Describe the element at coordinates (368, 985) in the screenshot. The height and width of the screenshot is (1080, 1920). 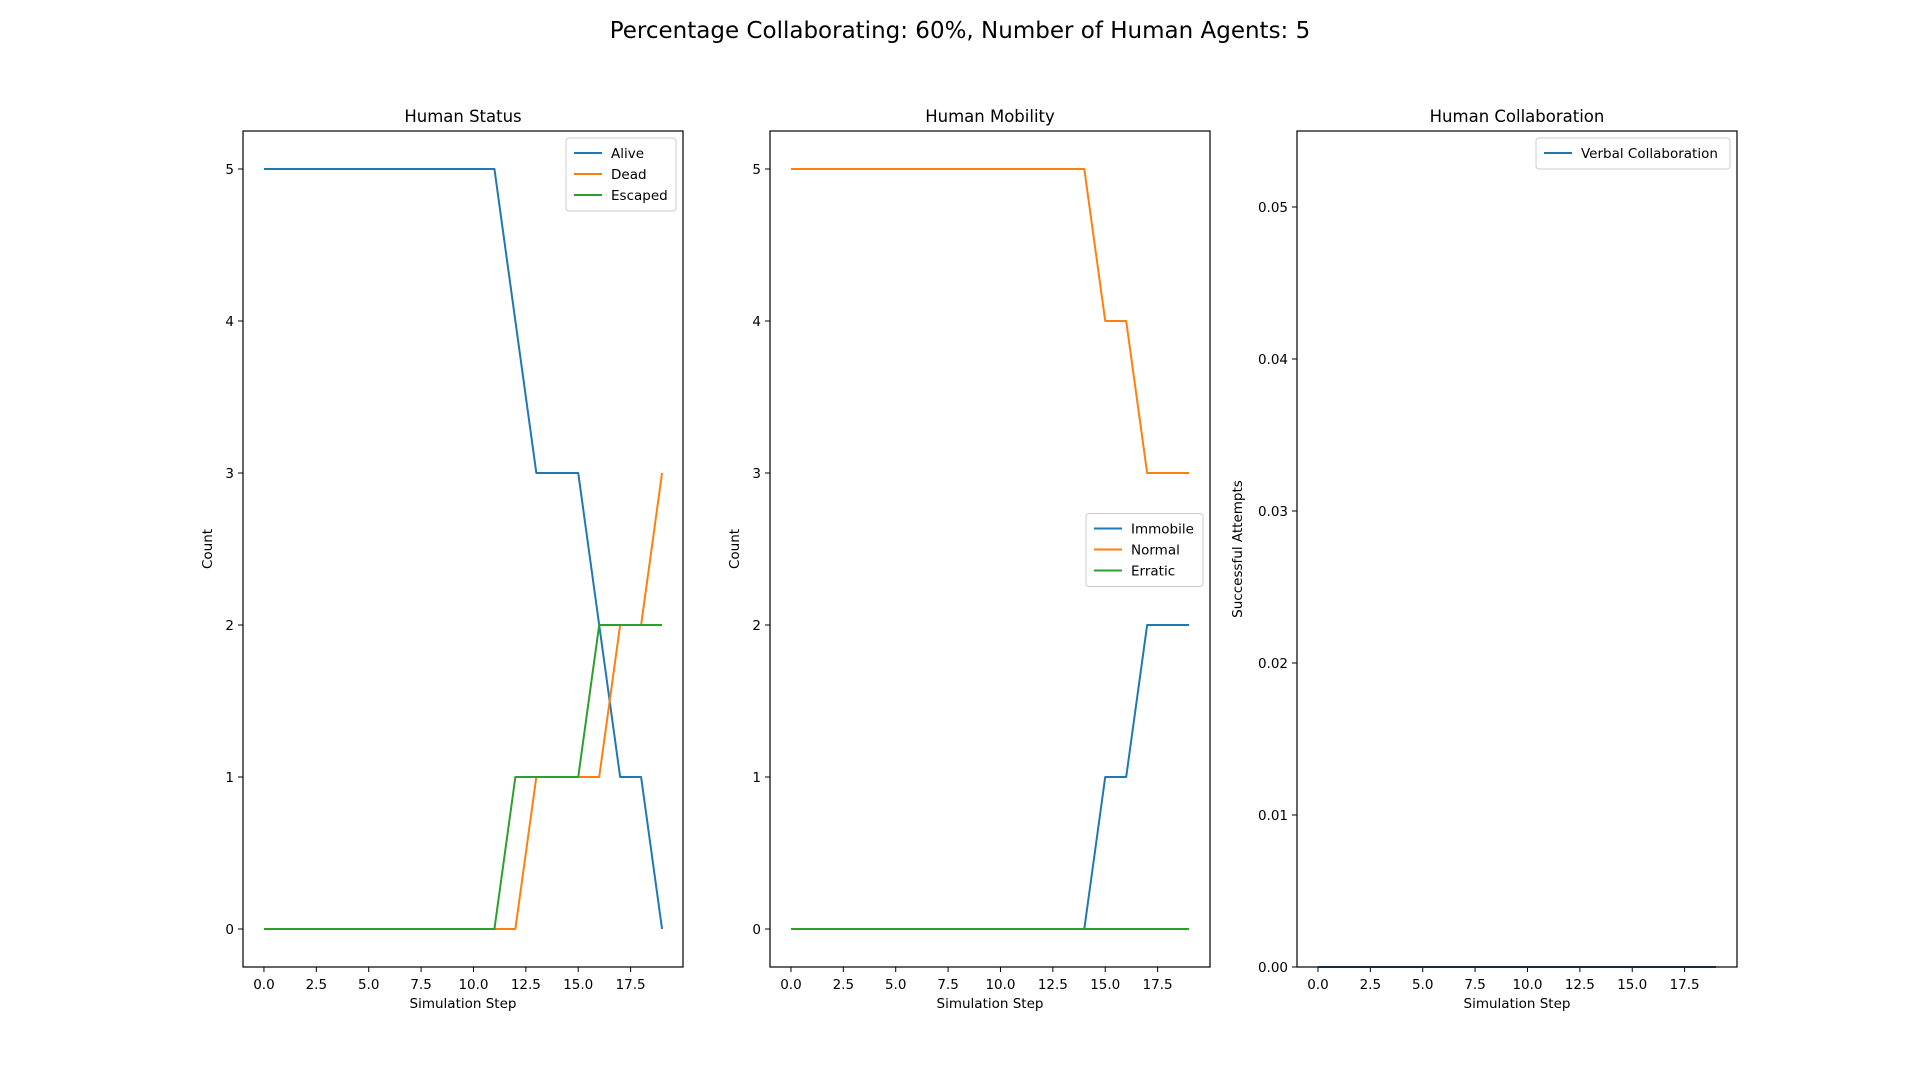
I see `chart-1-xtick-label: 5.0` at that location.